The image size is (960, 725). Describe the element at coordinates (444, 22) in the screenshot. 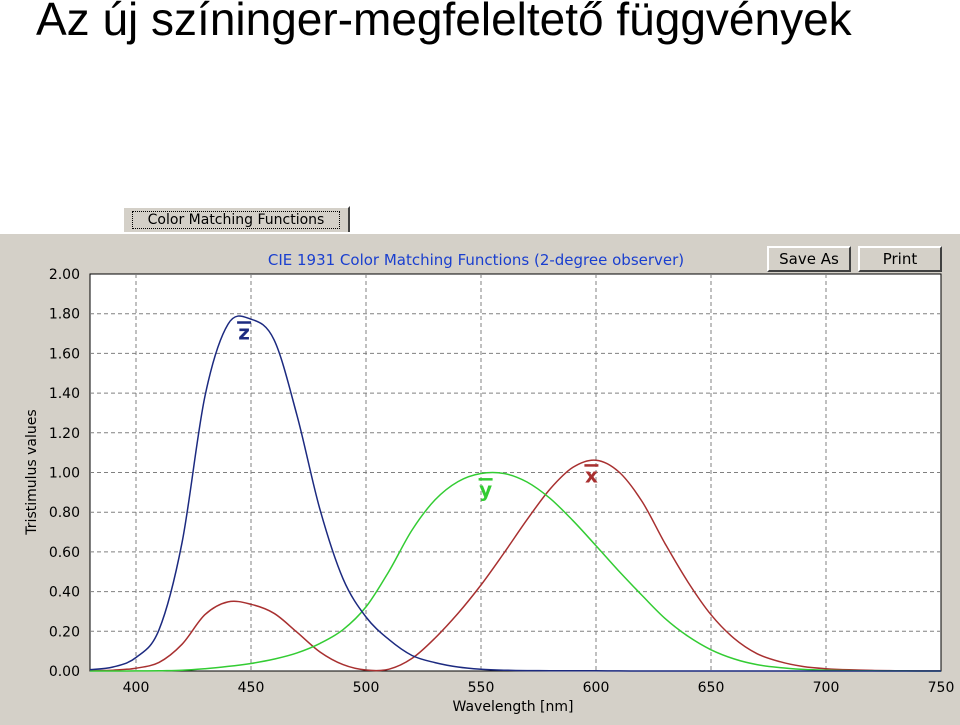

I see `slide-title: Az új színinger-megfeleltető függvények` at that location.